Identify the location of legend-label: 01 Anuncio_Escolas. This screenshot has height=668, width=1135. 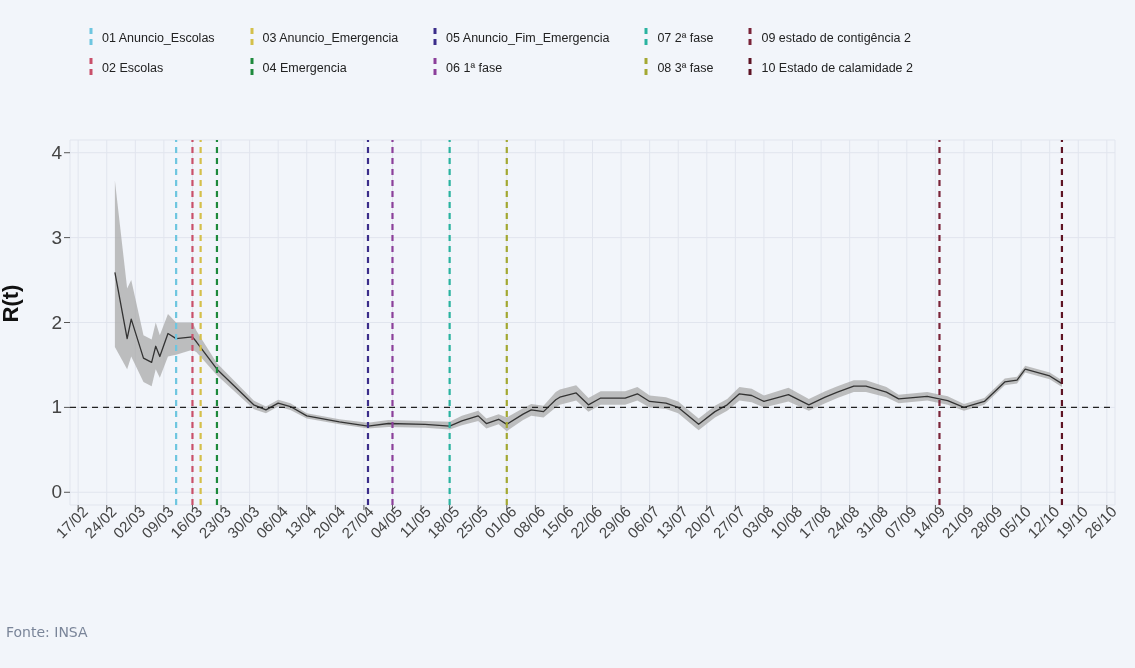
(158, 38).